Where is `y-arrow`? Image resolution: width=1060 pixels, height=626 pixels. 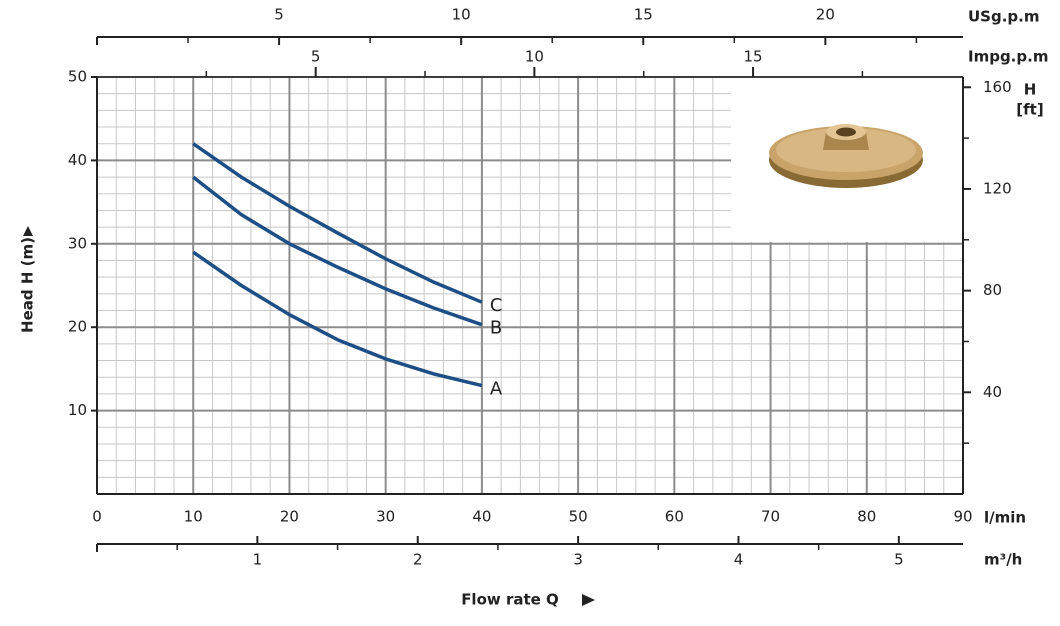 y-arrow is located at coordinates (28, 231).